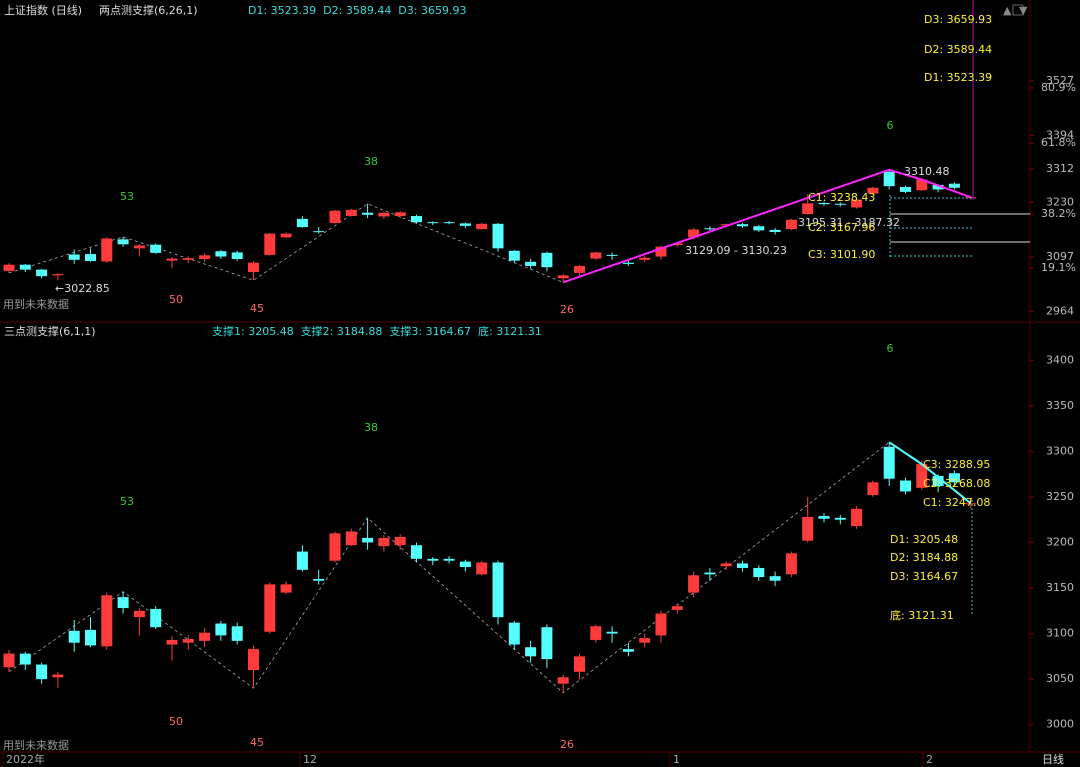  Describe the element at coordinates (310, 759) in the screenshot. I see `x-tick-label: 12` at that location.